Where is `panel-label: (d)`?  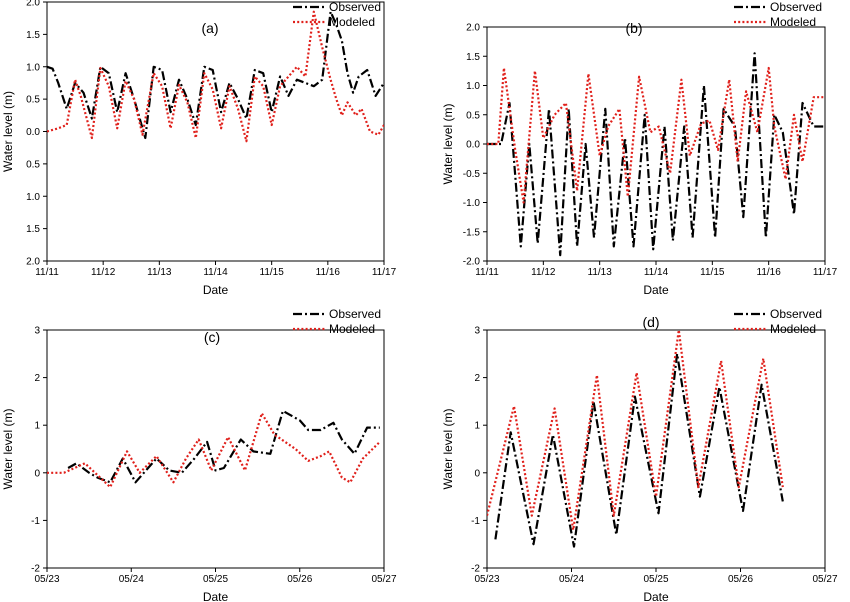 panel-label: (d) is located at coordinates (650, 322).